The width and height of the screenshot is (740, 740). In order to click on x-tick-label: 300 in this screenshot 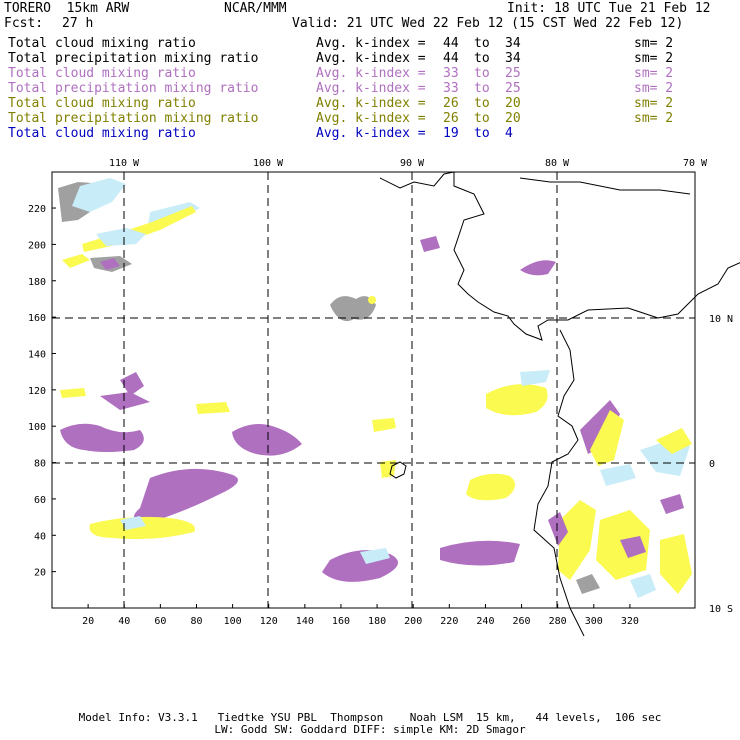, I will do `click(594, 621)`.